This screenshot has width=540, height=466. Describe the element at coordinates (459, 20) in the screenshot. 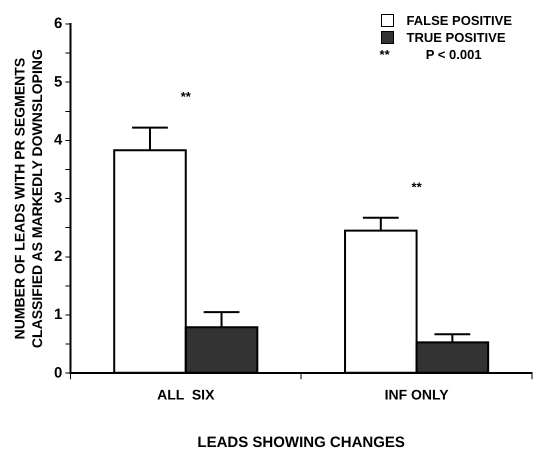

I see `legend-label: FALSE POSITIVE` at that location.